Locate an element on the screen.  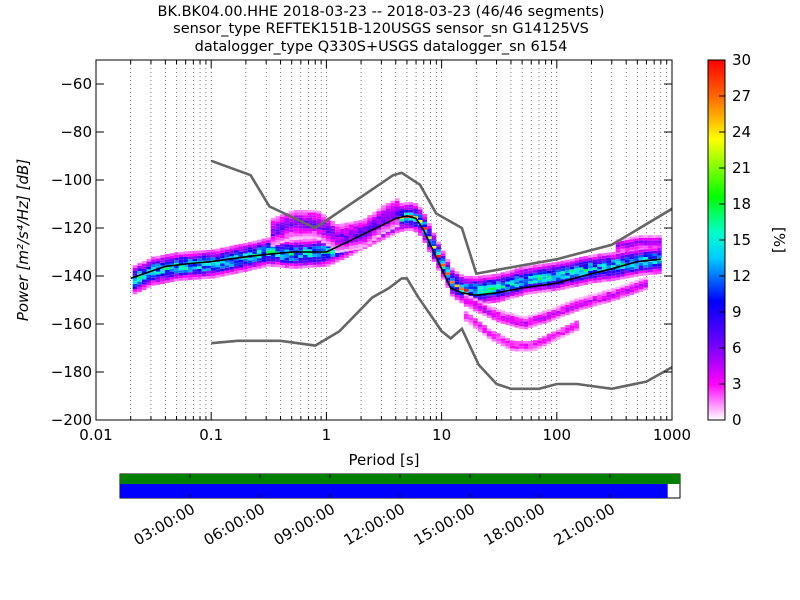
timeline-tick-label: 15:00:00 is located at coordinates (444, 524).